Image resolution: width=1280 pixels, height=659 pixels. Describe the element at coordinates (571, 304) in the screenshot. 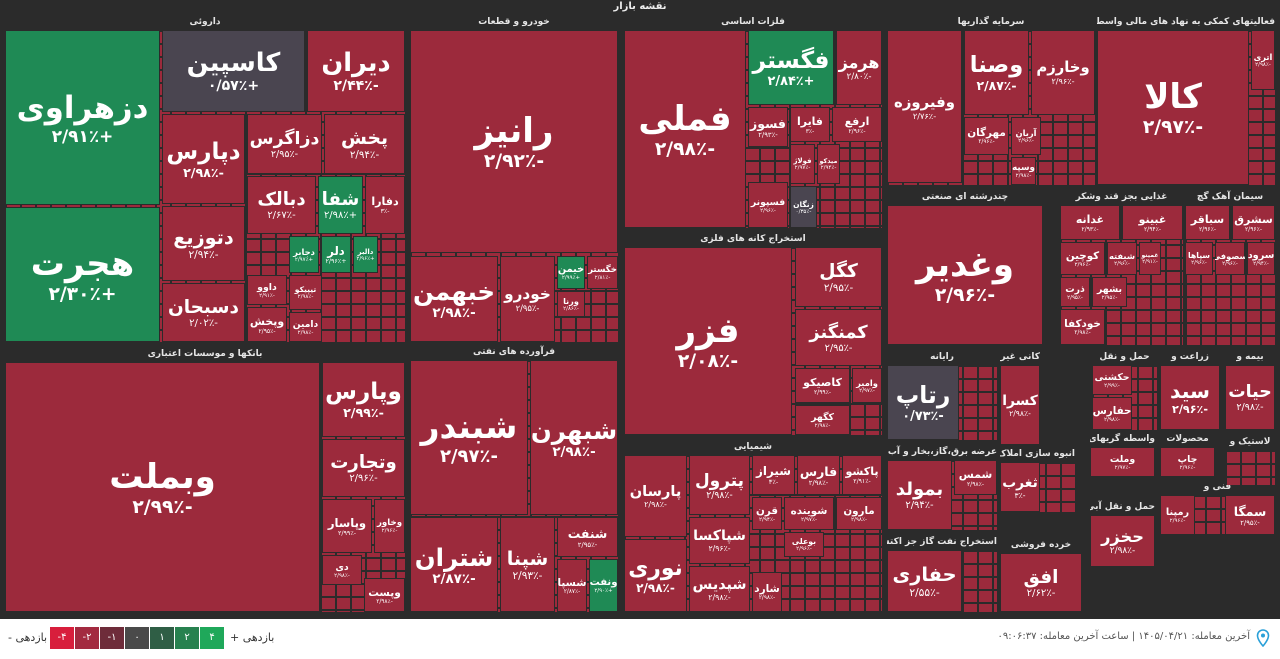

I see `stock-tile: ورنا -۲/۸۶٪` at that location.